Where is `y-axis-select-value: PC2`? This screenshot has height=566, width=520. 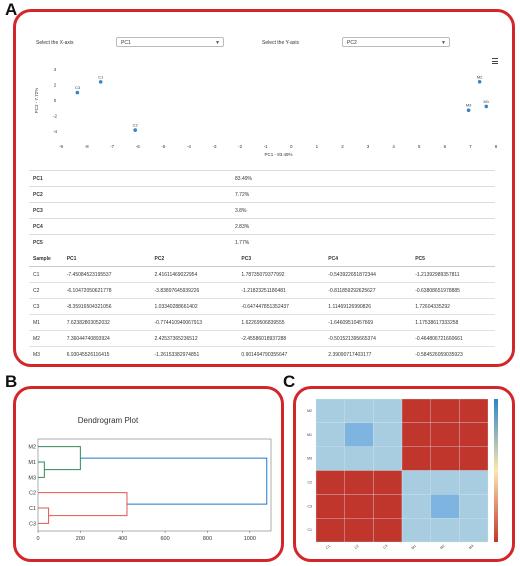 y-axis-select-value: PC2 is located at coordinates (352, 43).